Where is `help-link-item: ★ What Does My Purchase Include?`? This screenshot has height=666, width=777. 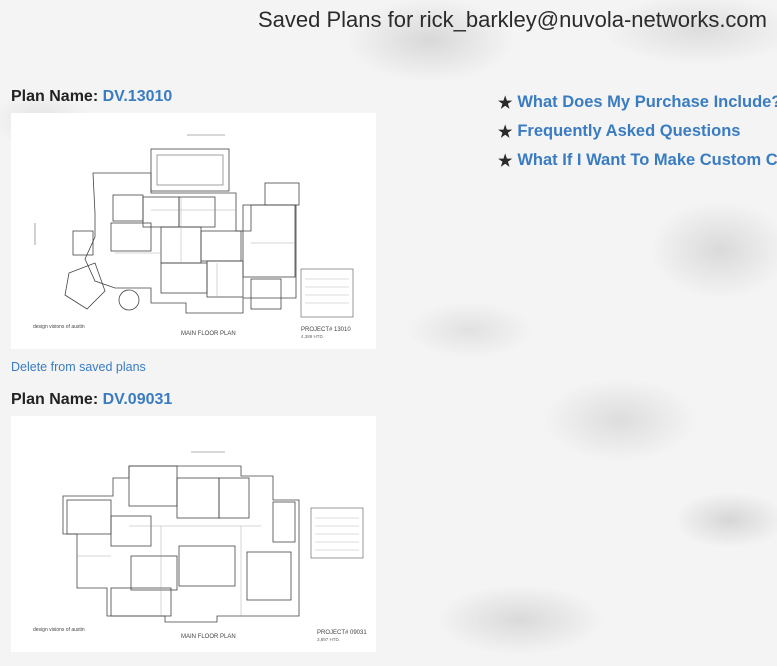 help-link-item: ★ What Does My Purchase Include? is located at coordinates (637, 102).